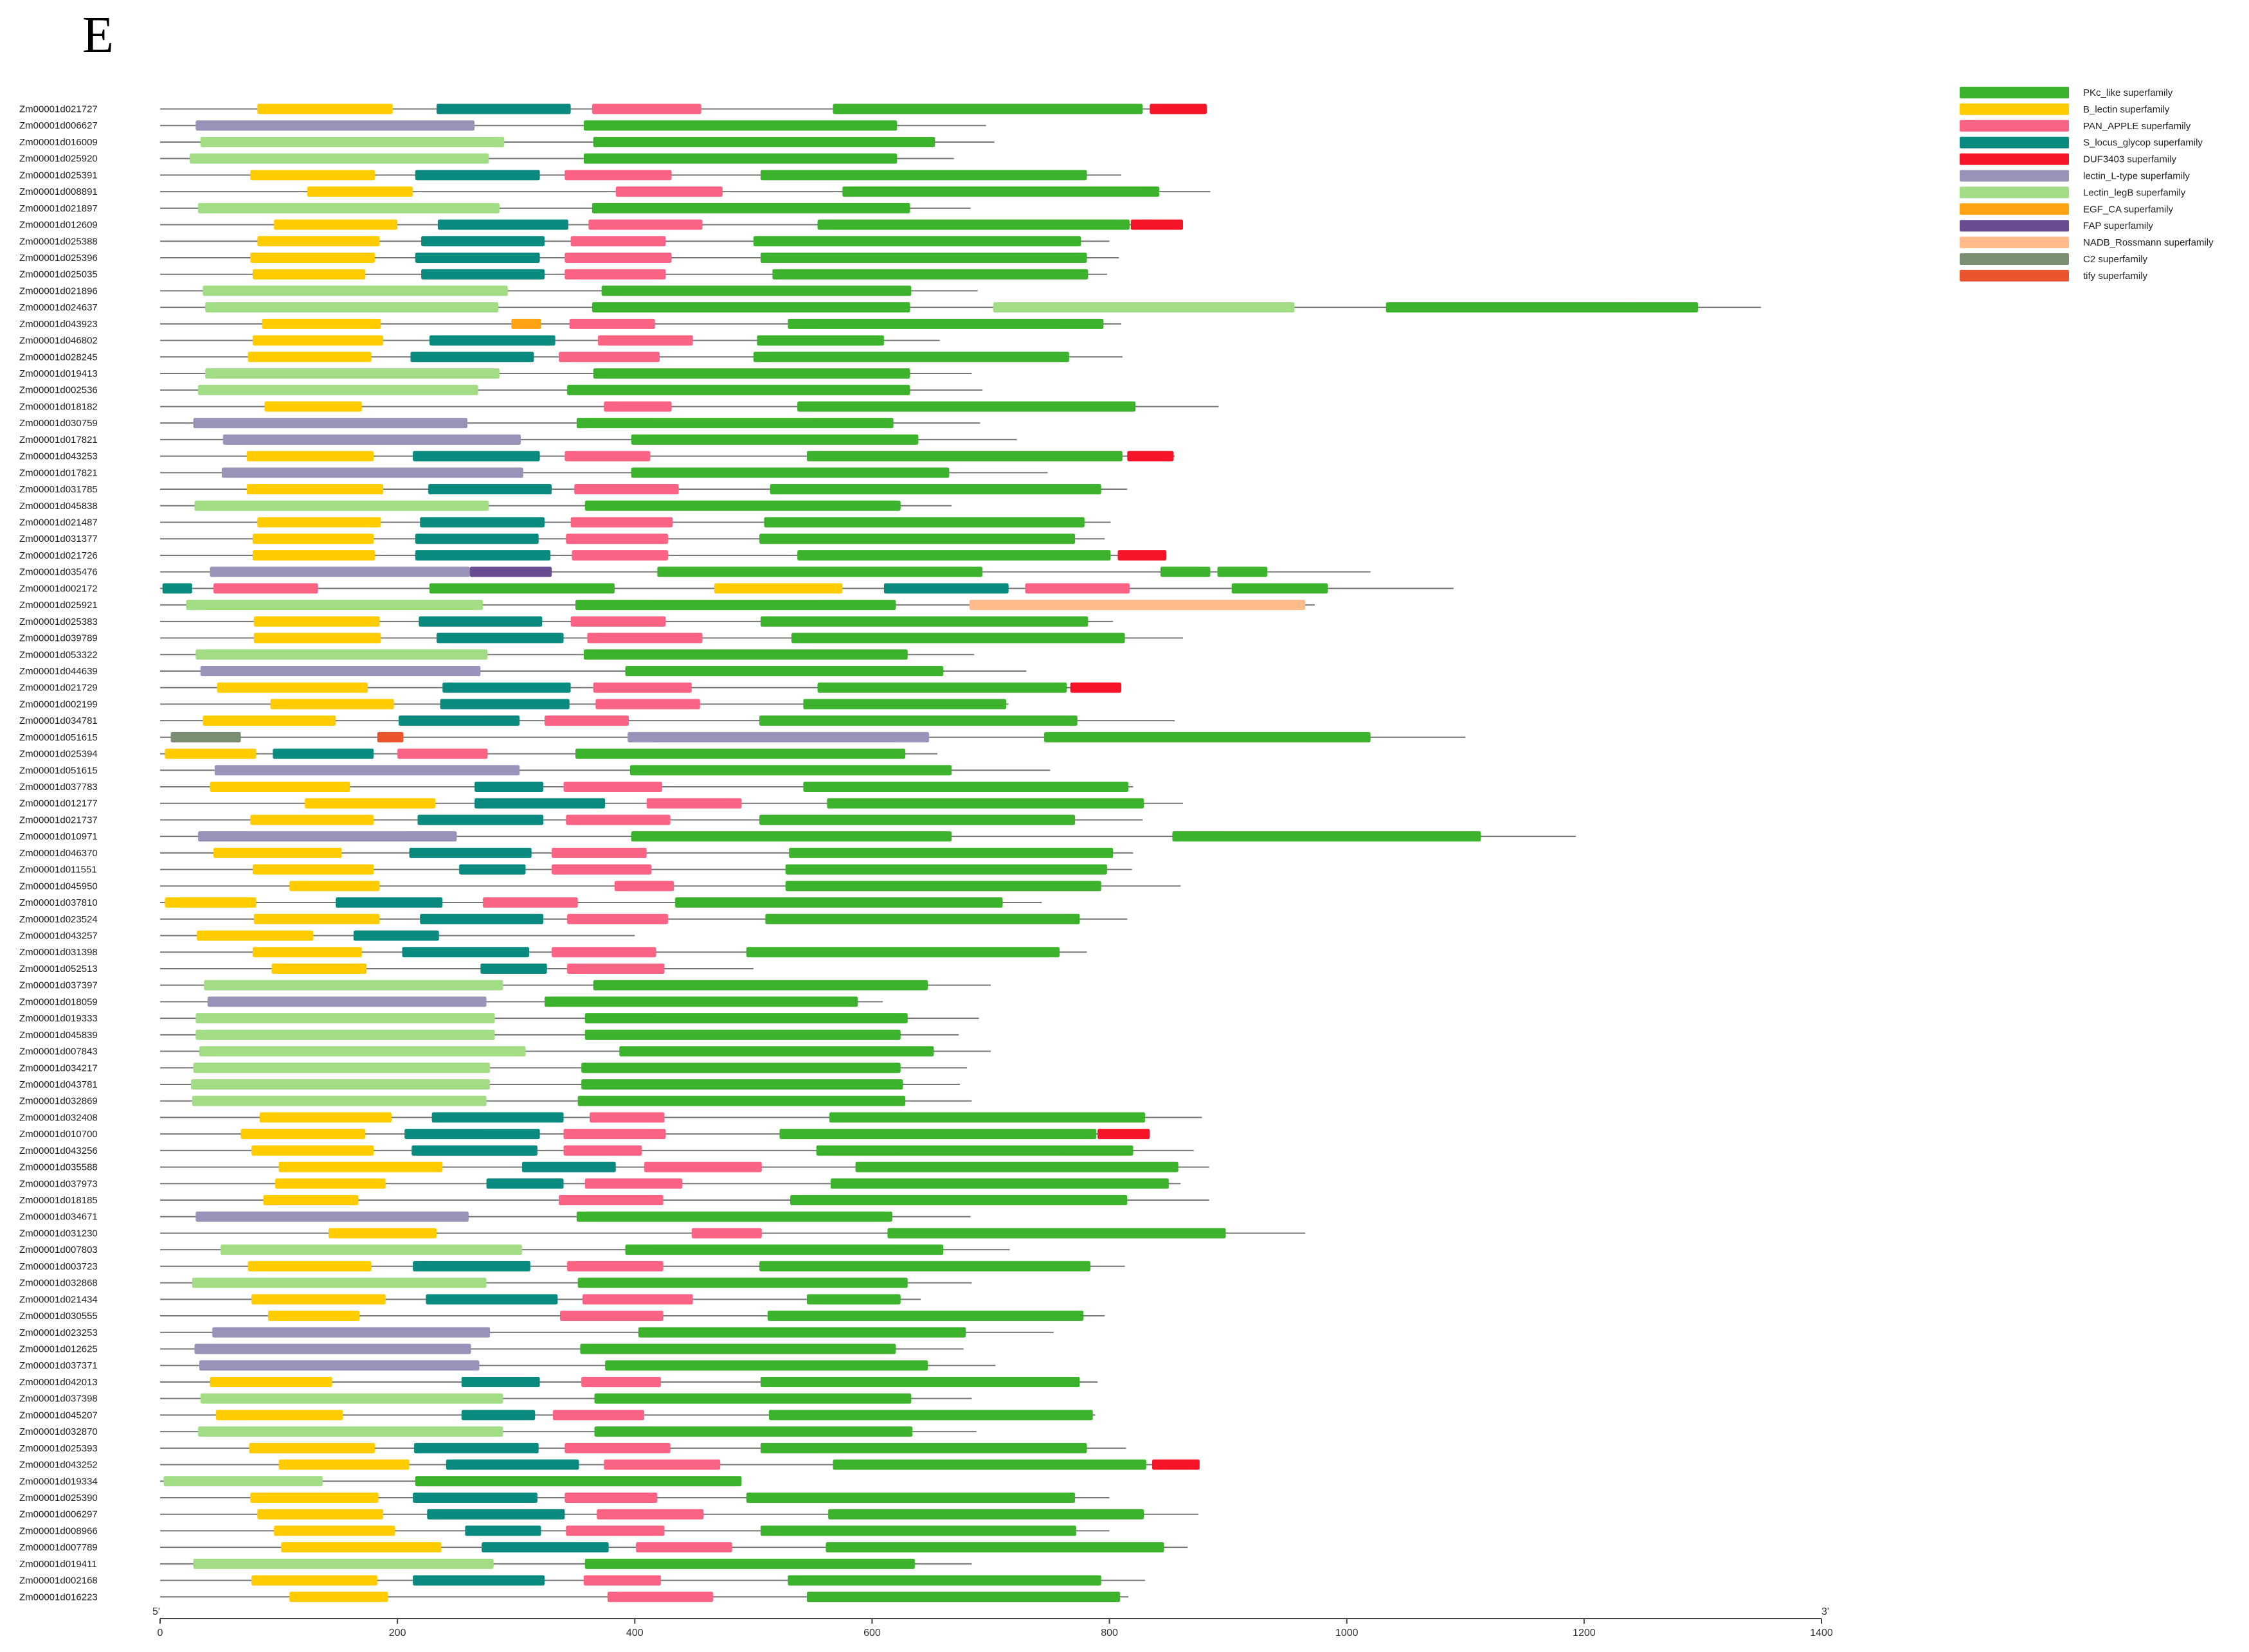  What do you see at coordinates (470, 1299) in the screenshot?
I see `gene-row: Zm00001d021434` at bounding box center [470, 1299].